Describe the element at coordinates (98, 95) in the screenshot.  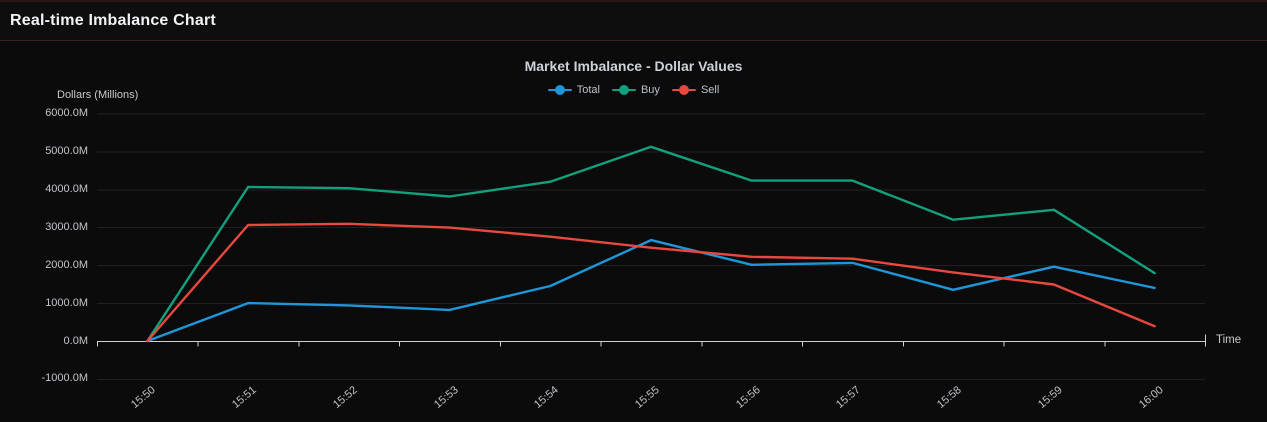
I see `y-axis-title: Dollars (Millions)` at that location.